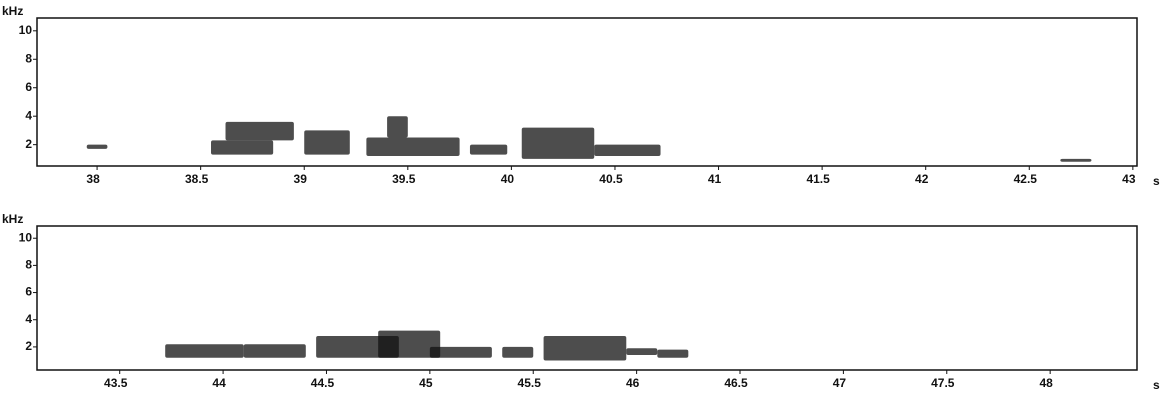  I want to click on x-tick-label: 42.5, so click(1026, 179).